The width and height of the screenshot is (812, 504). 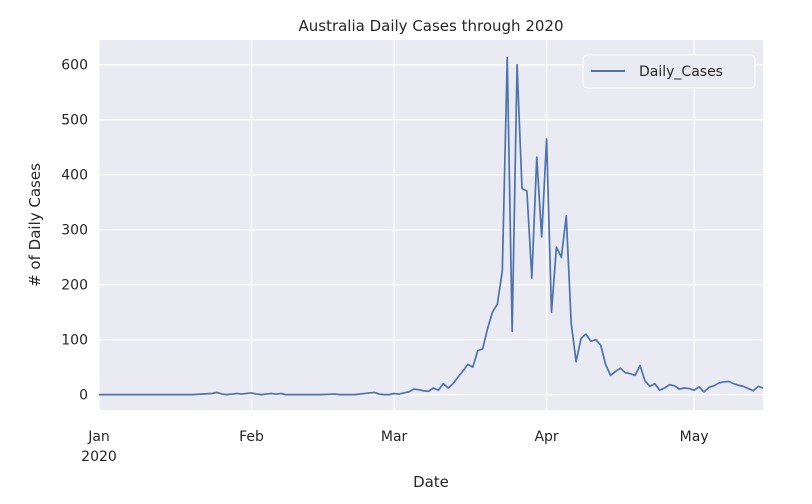 What do you see at coordinates (251, 437) in the screenshot?
I see `x-tick-label: Feb` at bounding box center [251, 437].